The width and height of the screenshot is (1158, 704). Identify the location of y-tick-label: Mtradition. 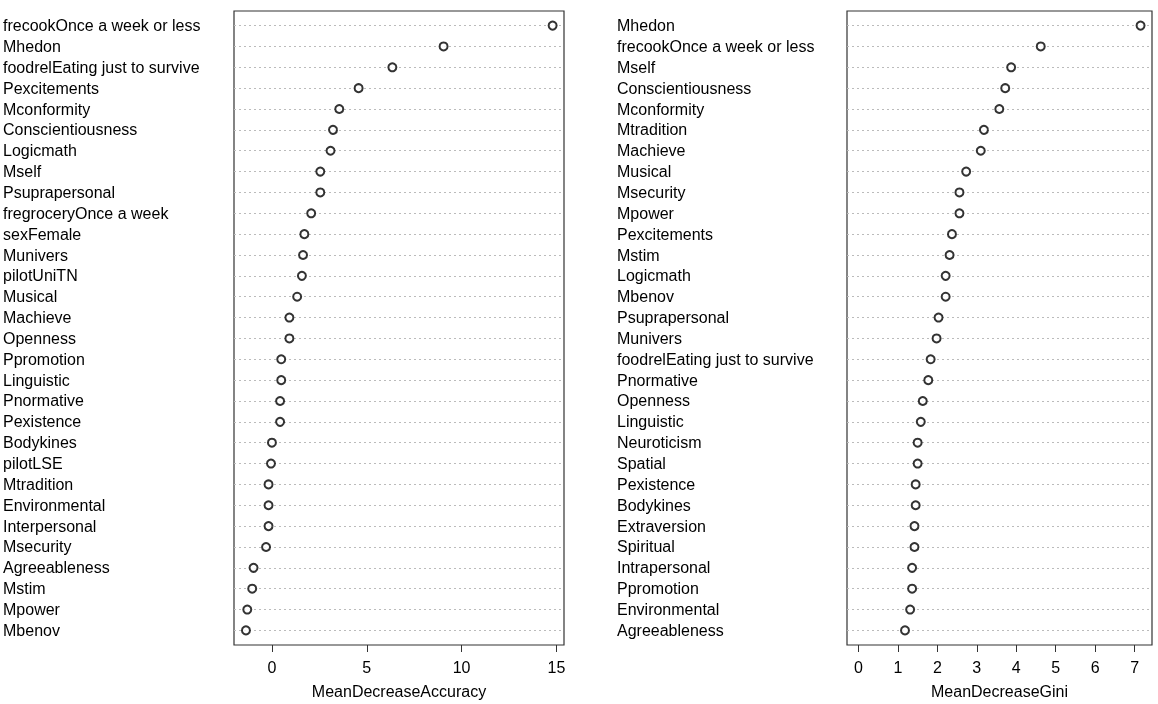
(38, 484).